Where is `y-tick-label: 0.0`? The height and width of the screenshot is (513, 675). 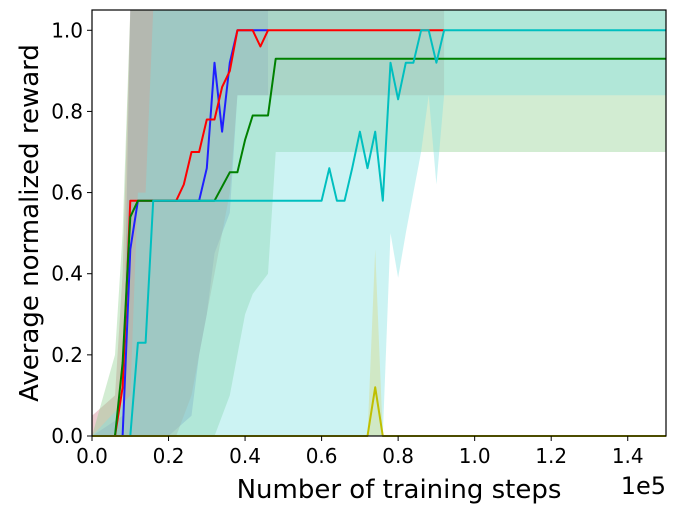 y-tick-label: 0.0 is located at coordinates (67, 436).